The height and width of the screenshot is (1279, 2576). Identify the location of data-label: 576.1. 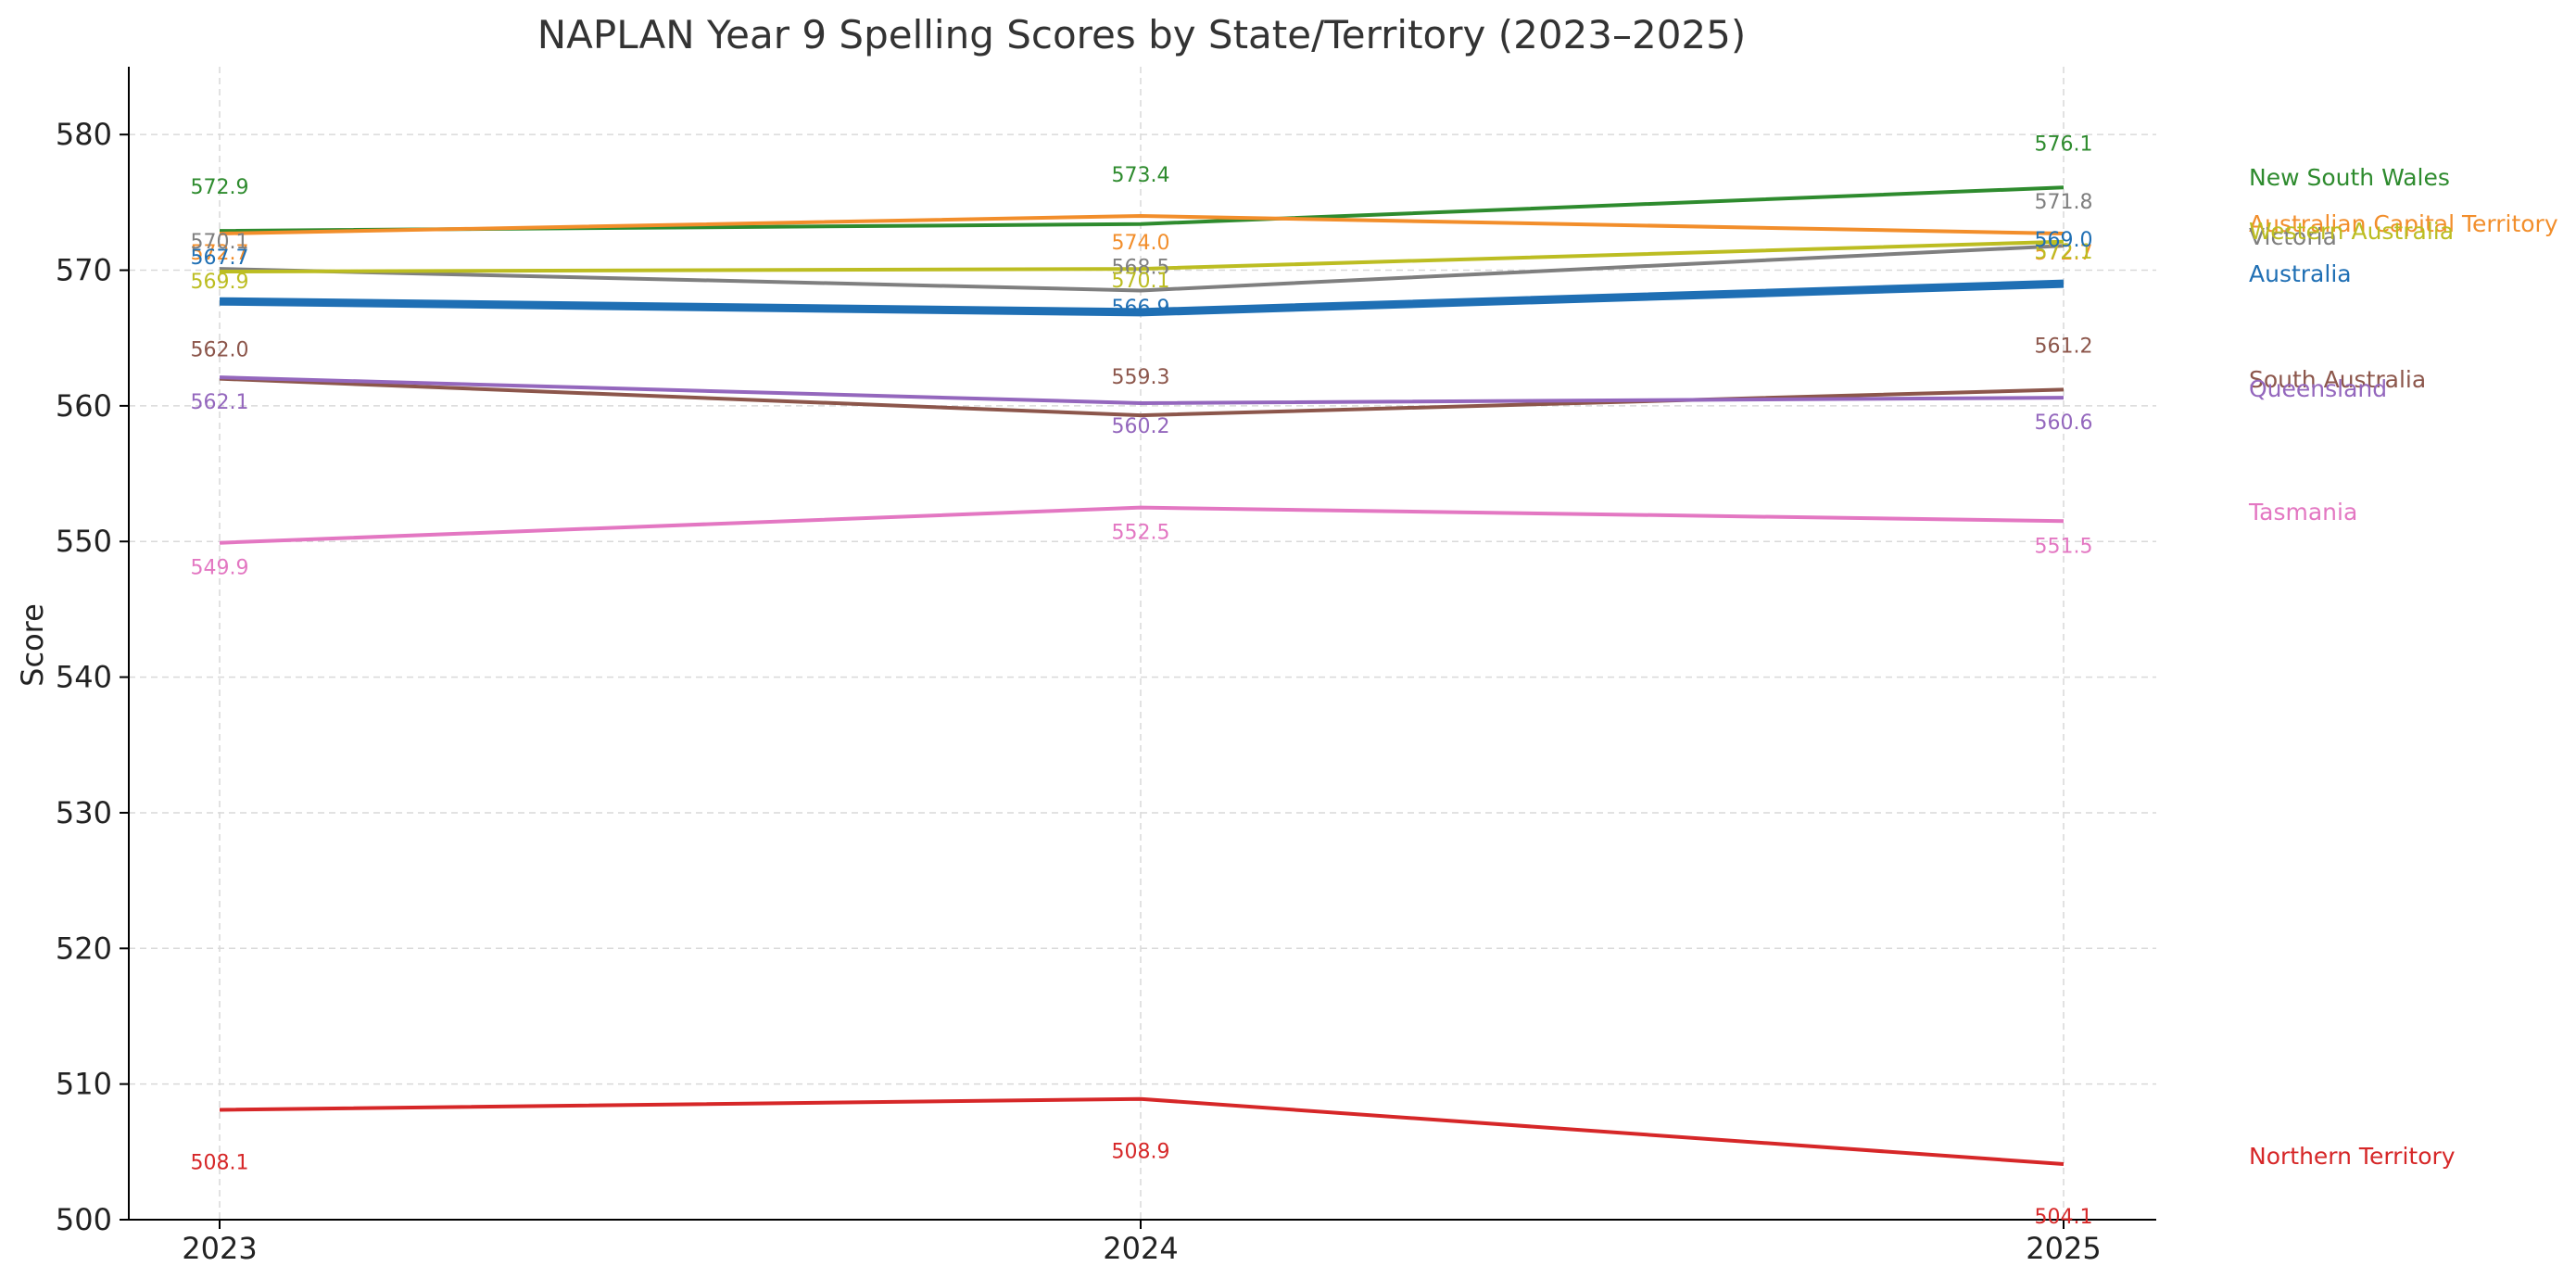
(2064, 144).